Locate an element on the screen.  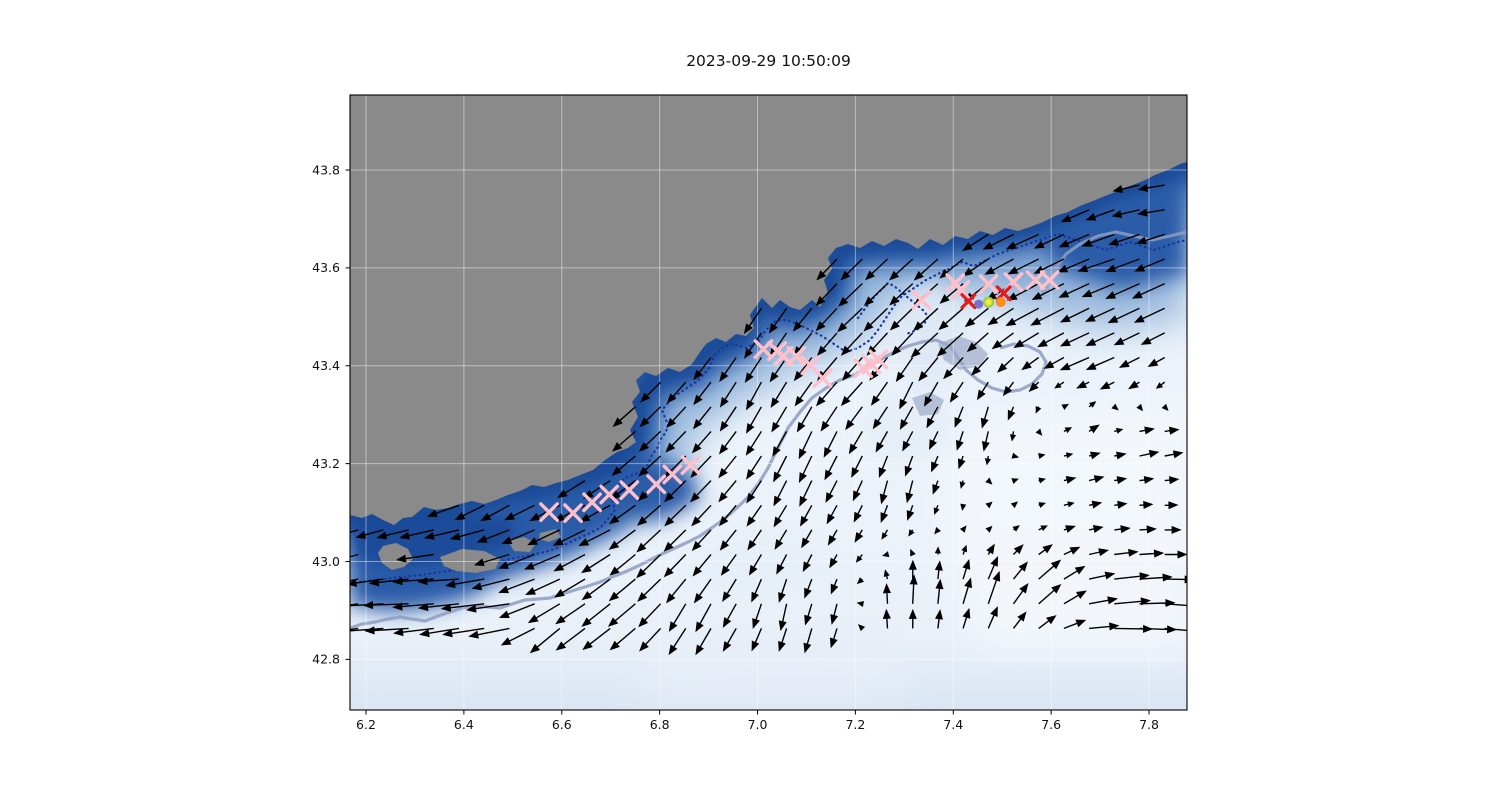
y-tick-label: 42.8 is located at coordinates (326, 659).